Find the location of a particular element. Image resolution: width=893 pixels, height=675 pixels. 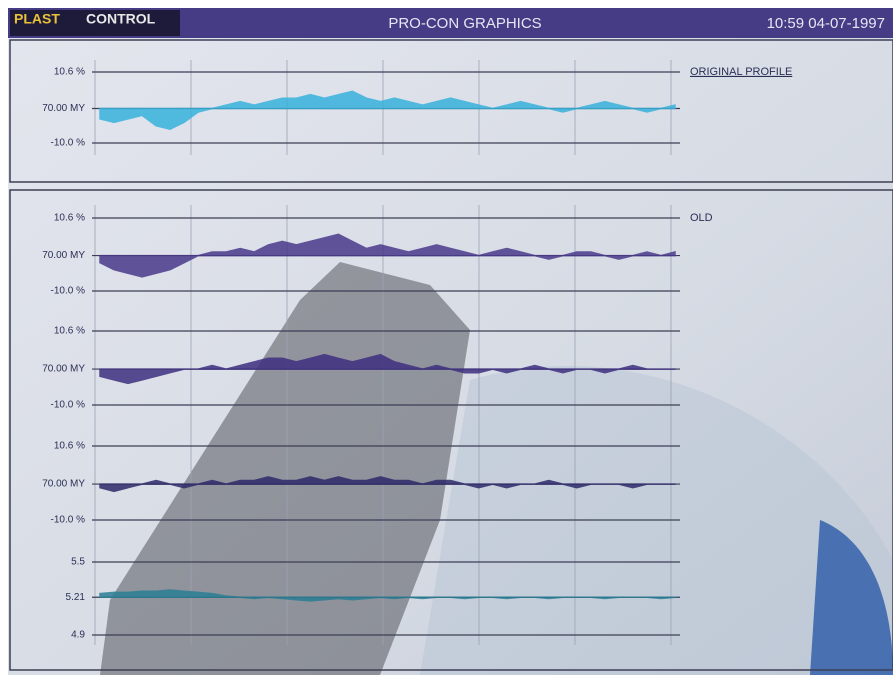

y-tick-label: 5.5 is located at coordinates (78, 562).